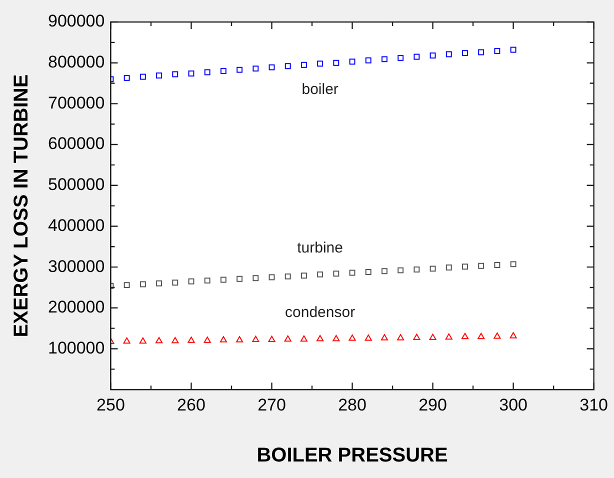 The image size is (614, 478). What do you see at coordinates (191, 404) in the screenshot?
I see `x-tick-label: 260` at bounding box center [191, 404].